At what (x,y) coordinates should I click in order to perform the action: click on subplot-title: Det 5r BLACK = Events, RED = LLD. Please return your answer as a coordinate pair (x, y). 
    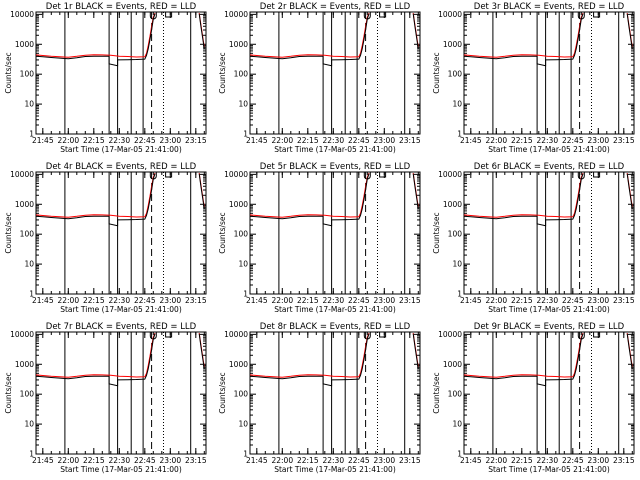
    Looking at the image, I should click on (335, 167).